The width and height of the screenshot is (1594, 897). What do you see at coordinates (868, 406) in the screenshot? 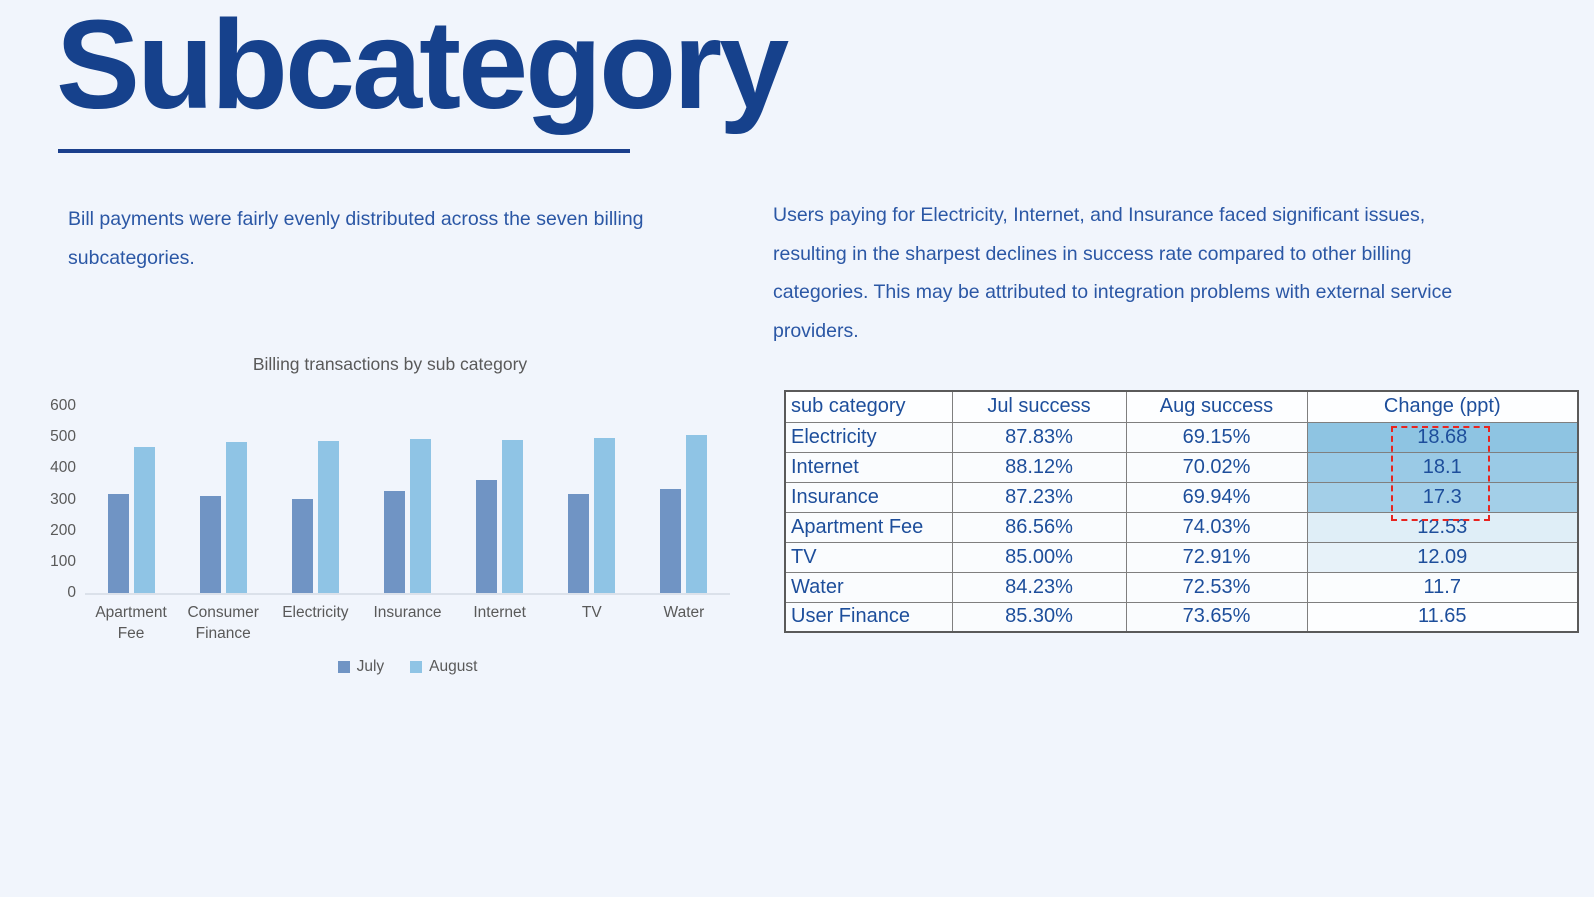
I see `table-header-cell: sub category` at bounding box center [868, 406].